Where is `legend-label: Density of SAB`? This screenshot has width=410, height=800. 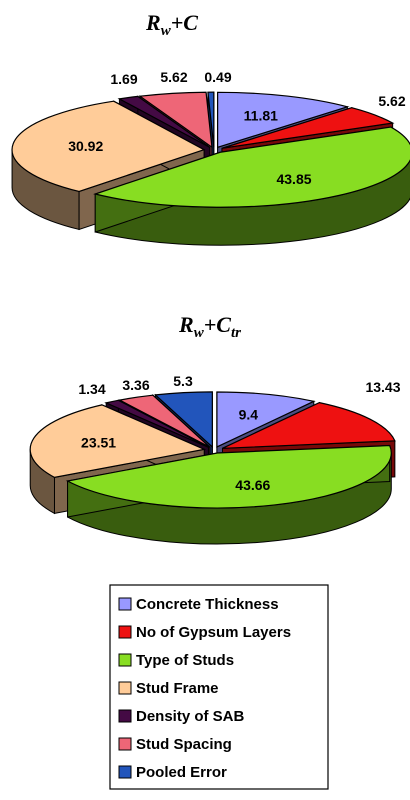
legend-label: Density of SAB is located at coordinates (190, 716).